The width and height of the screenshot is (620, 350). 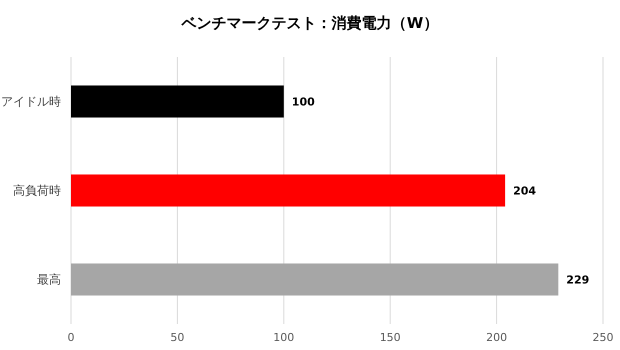 I want to click on x-tick-label: 50, so click(x=177, y=337).